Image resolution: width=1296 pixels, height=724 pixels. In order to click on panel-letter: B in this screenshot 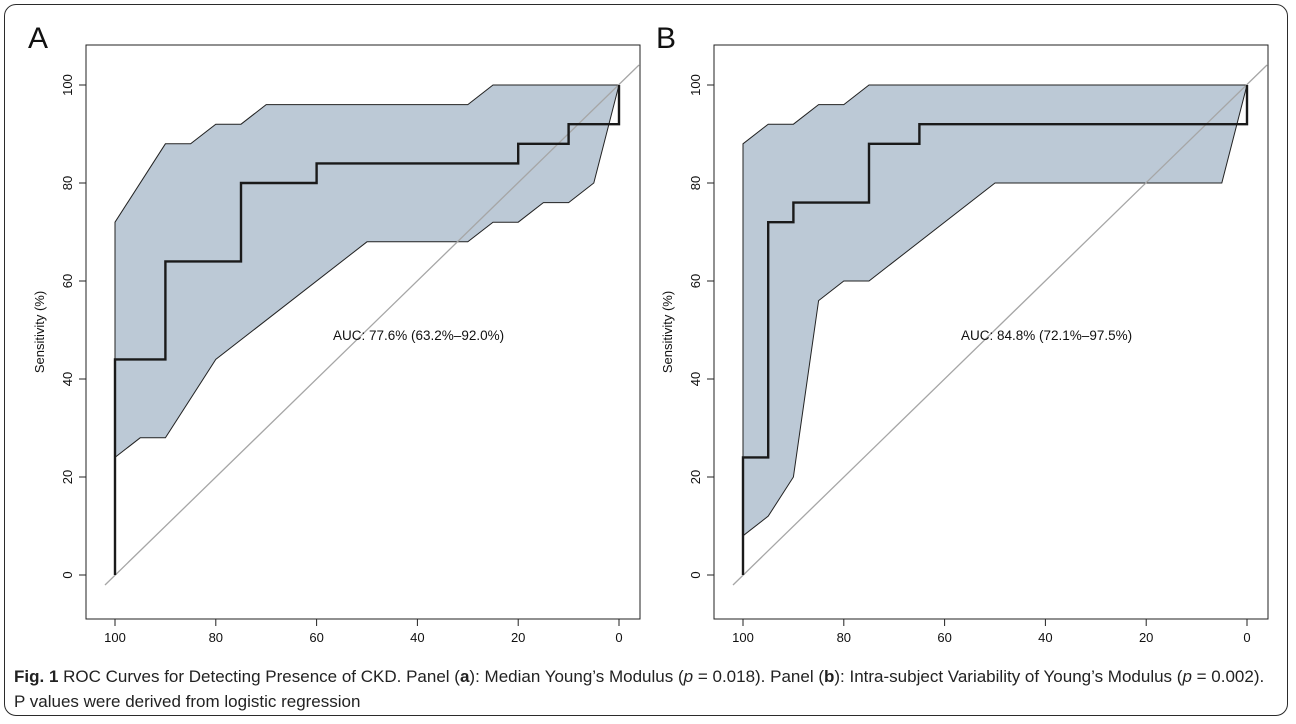, I will do `click(666, 38)`.